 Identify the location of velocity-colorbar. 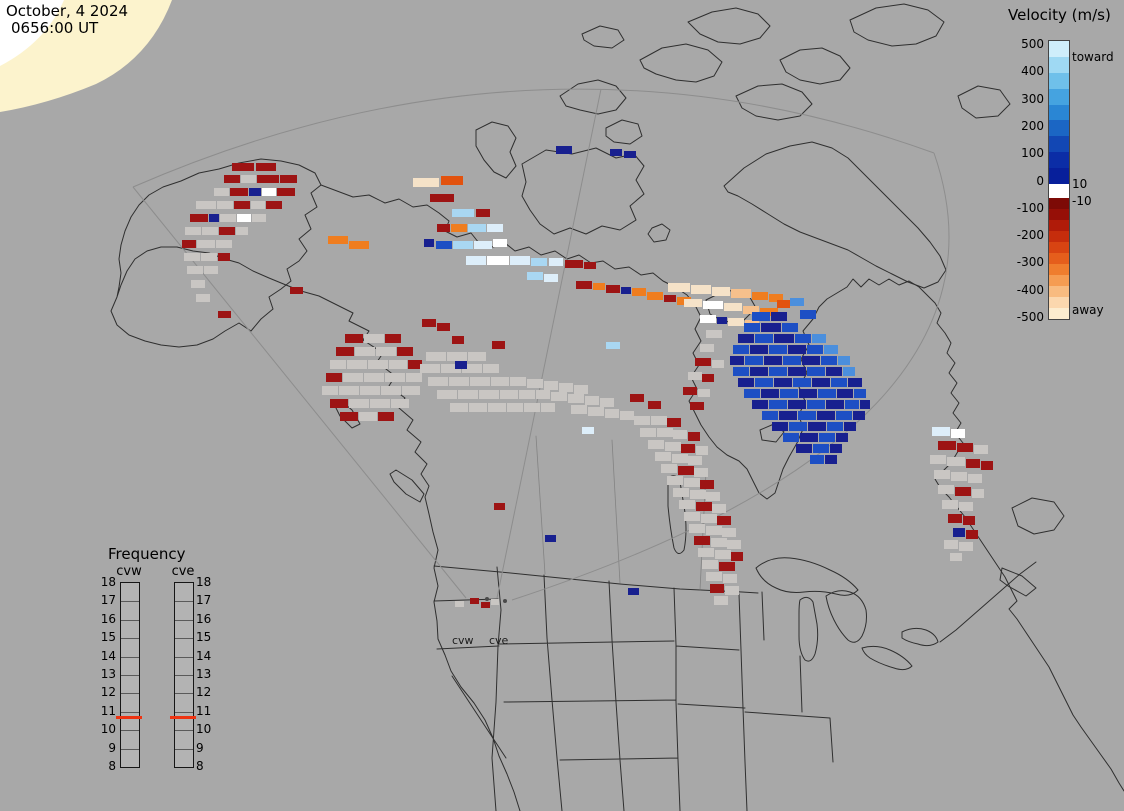
(1059, 180).